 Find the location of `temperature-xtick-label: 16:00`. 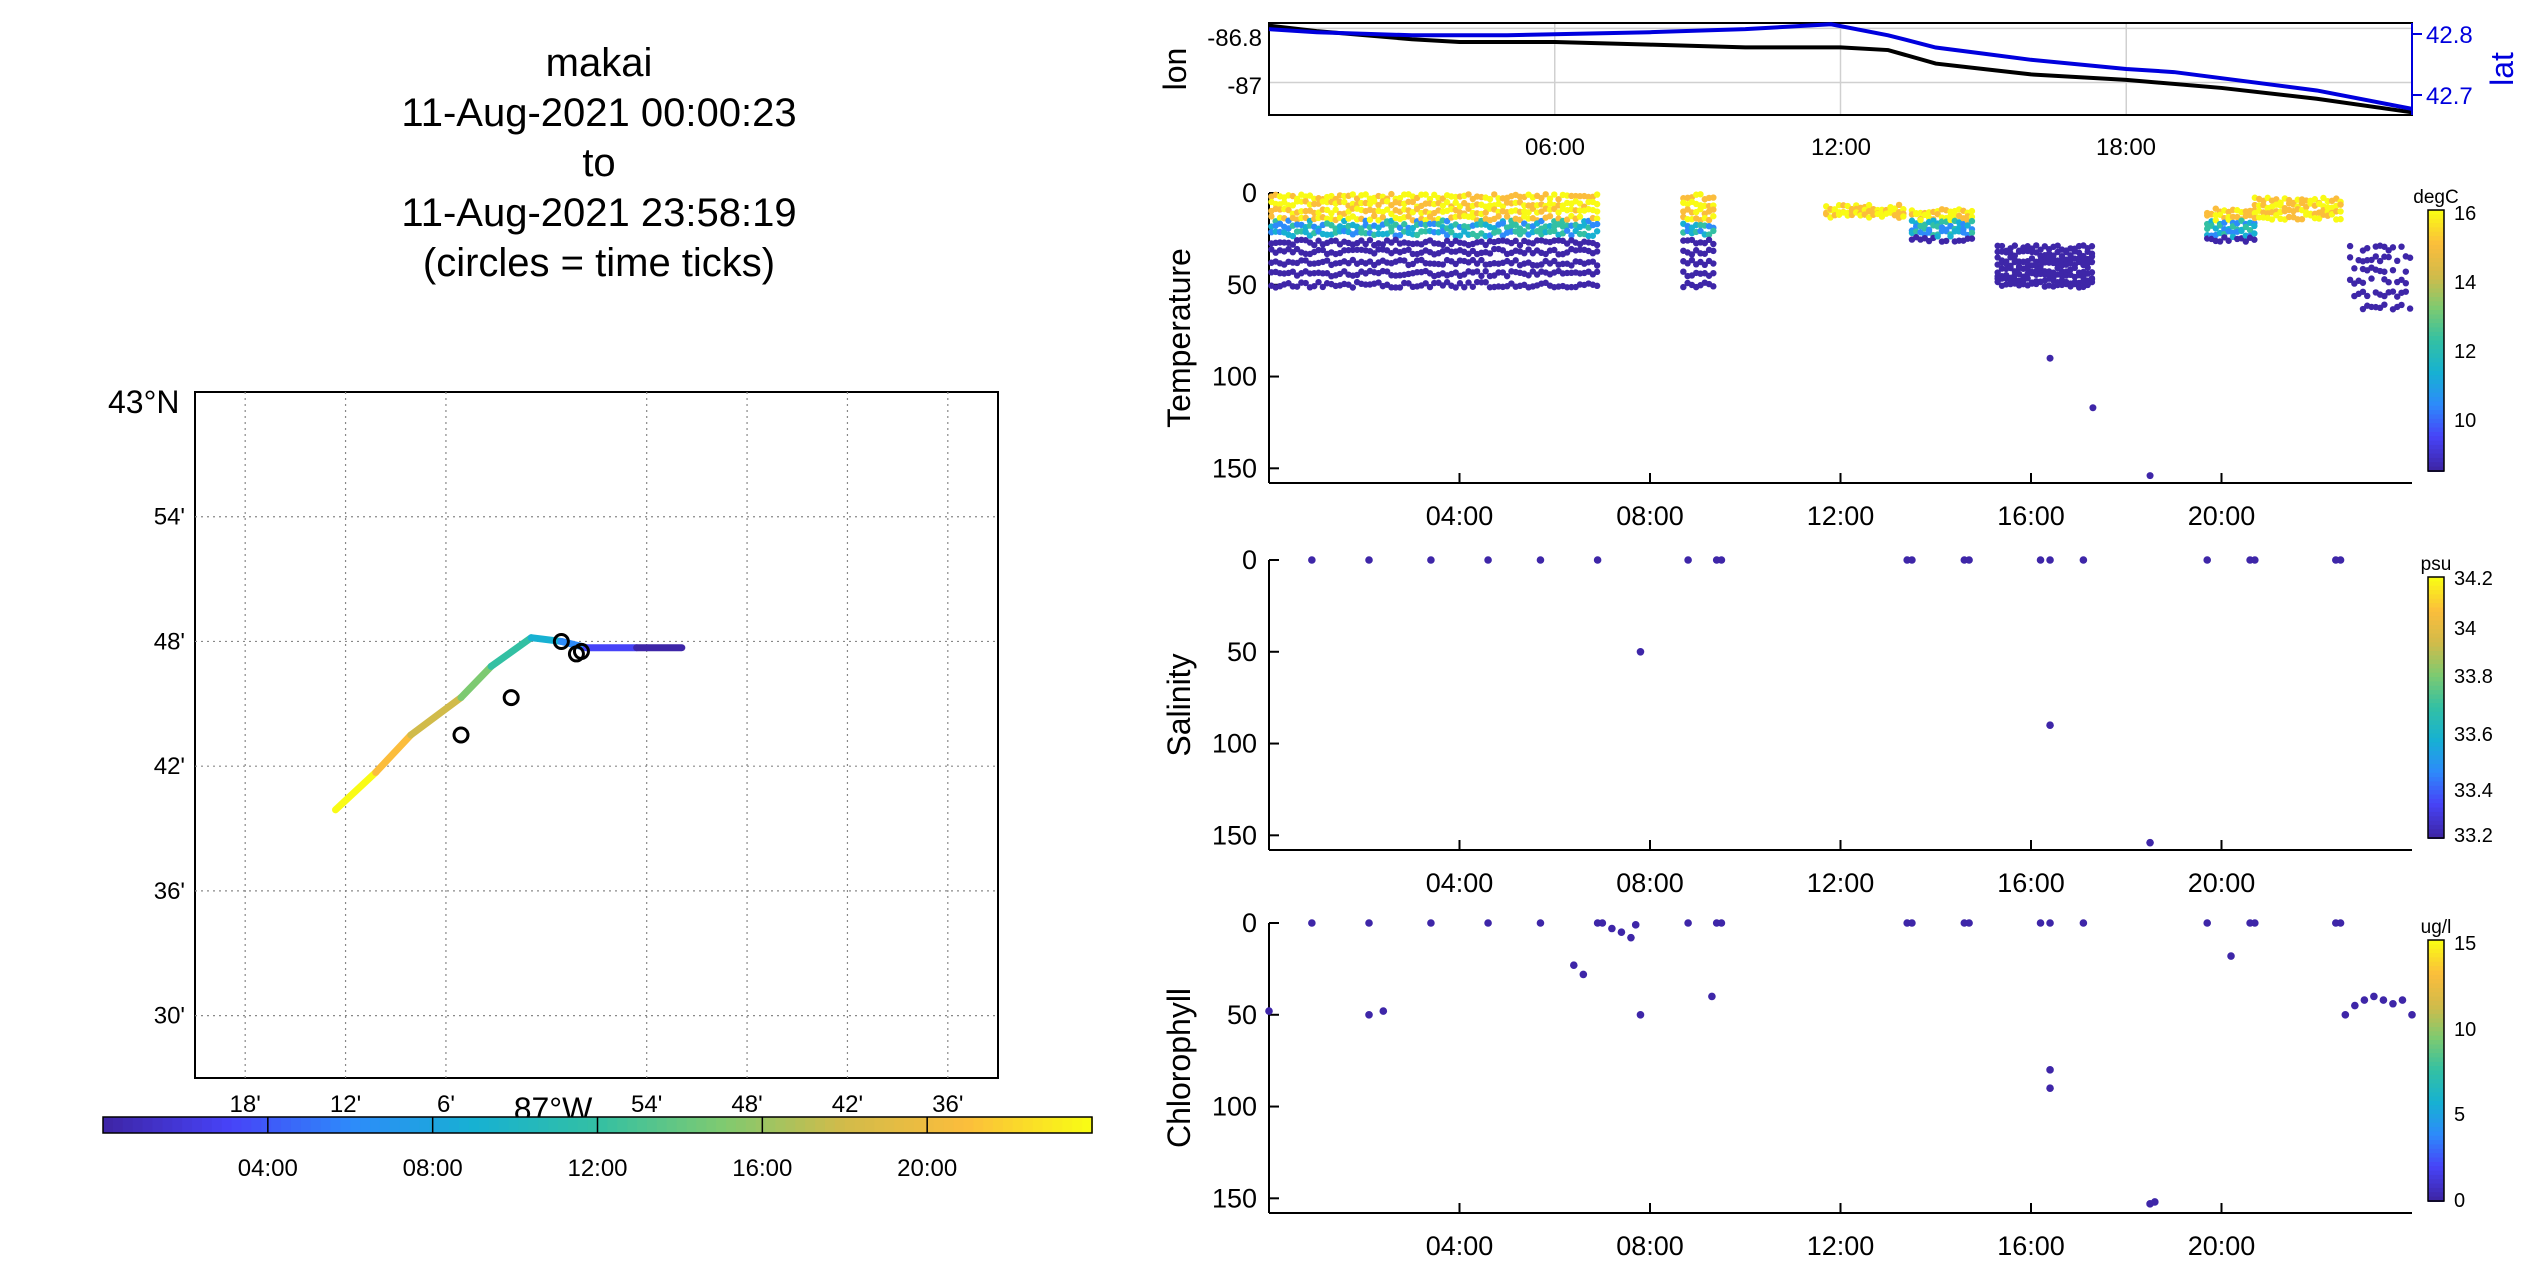

temperature-xtick-label: 16:00 is located at coordinates (2031, 516).